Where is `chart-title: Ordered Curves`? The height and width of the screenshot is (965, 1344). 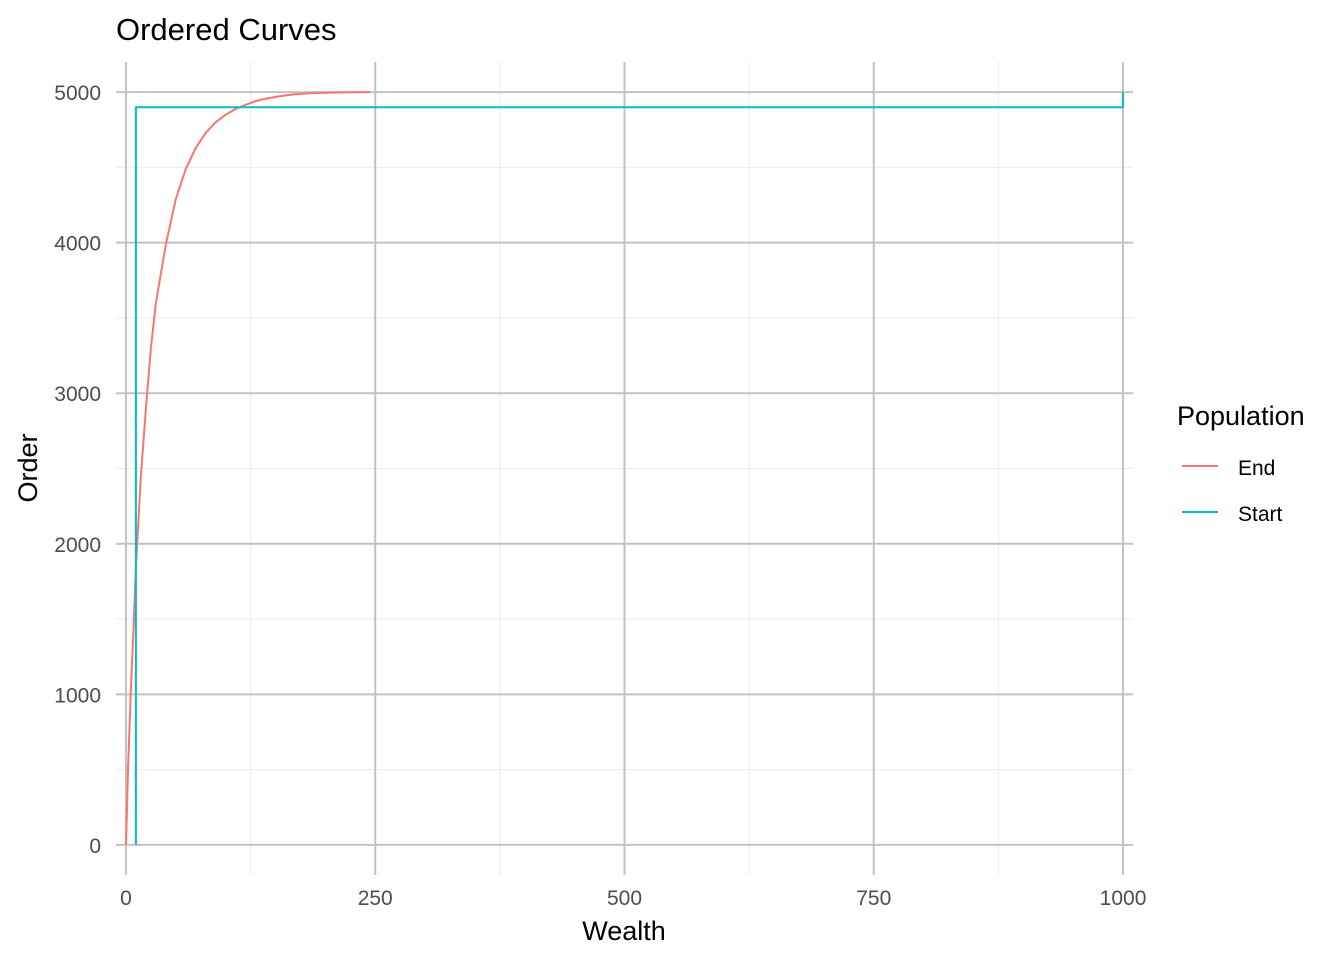 chart-title: Ordered Curves is located at coordinates (226, 29).